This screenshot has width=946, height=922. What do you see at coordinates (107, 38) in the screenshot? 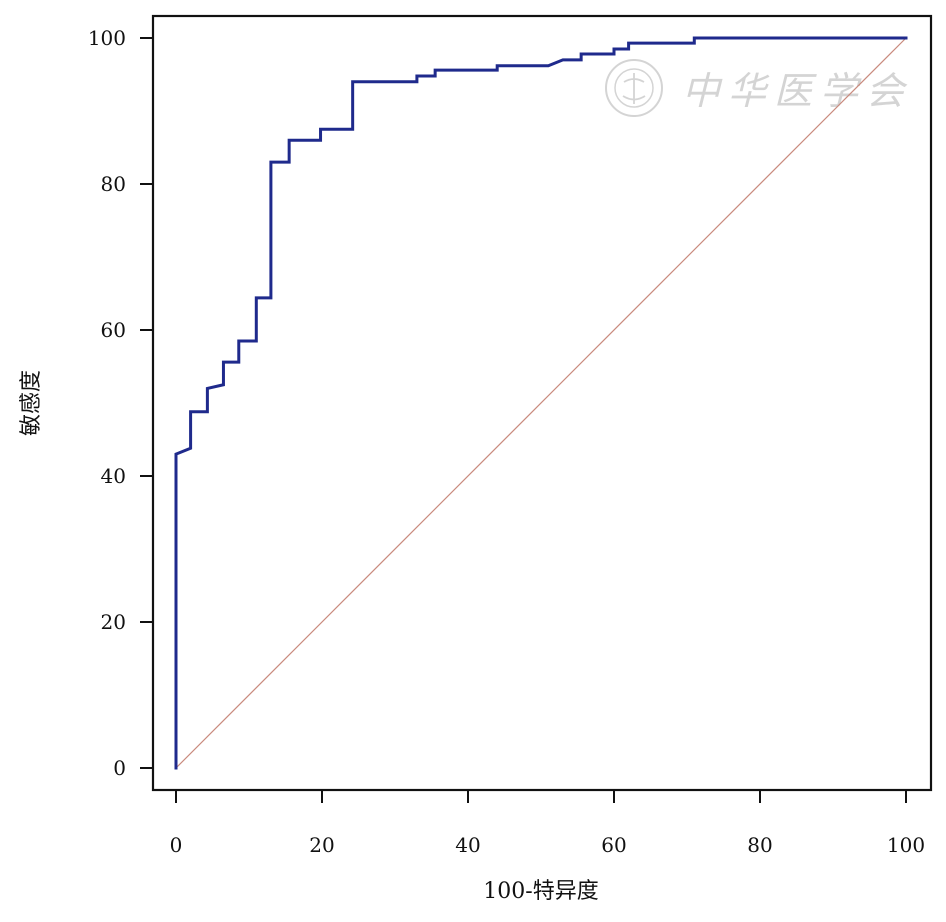
I see `y-tick-label: 100` at bounding box center [107, 38].